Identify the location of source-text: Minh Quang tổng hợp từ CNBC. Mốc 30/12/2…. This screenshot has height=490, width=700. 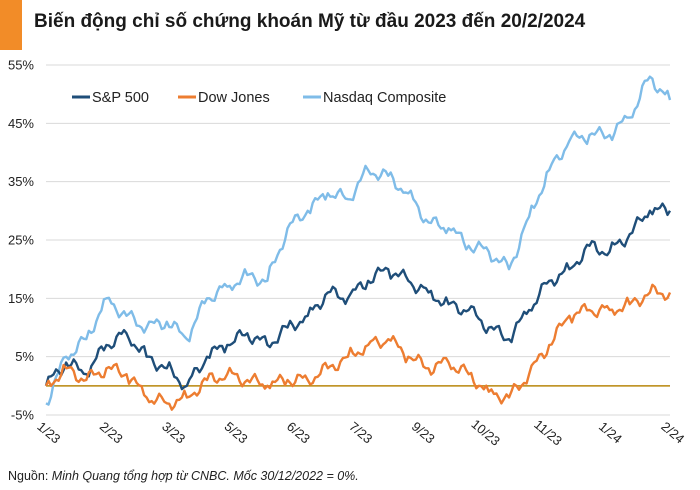
(205, 476).